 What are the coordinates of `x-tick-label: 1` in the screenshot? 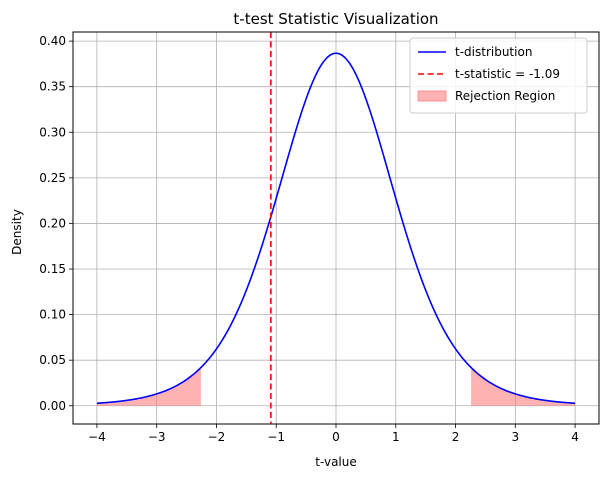 It's located at (396, 437).